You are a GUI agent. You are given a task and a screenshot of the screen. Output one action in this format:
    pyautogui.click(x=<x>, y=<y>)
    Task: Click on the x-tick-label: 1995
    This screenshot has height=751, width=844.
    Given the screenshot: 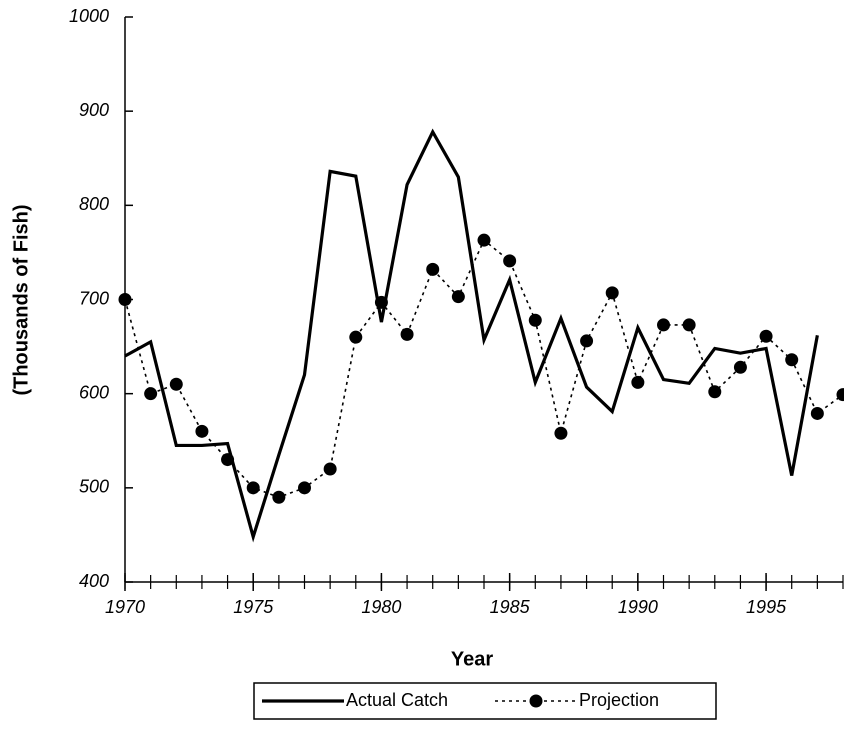 What is the action you would take?
    pyautogui.click(x=766, y=607)
    